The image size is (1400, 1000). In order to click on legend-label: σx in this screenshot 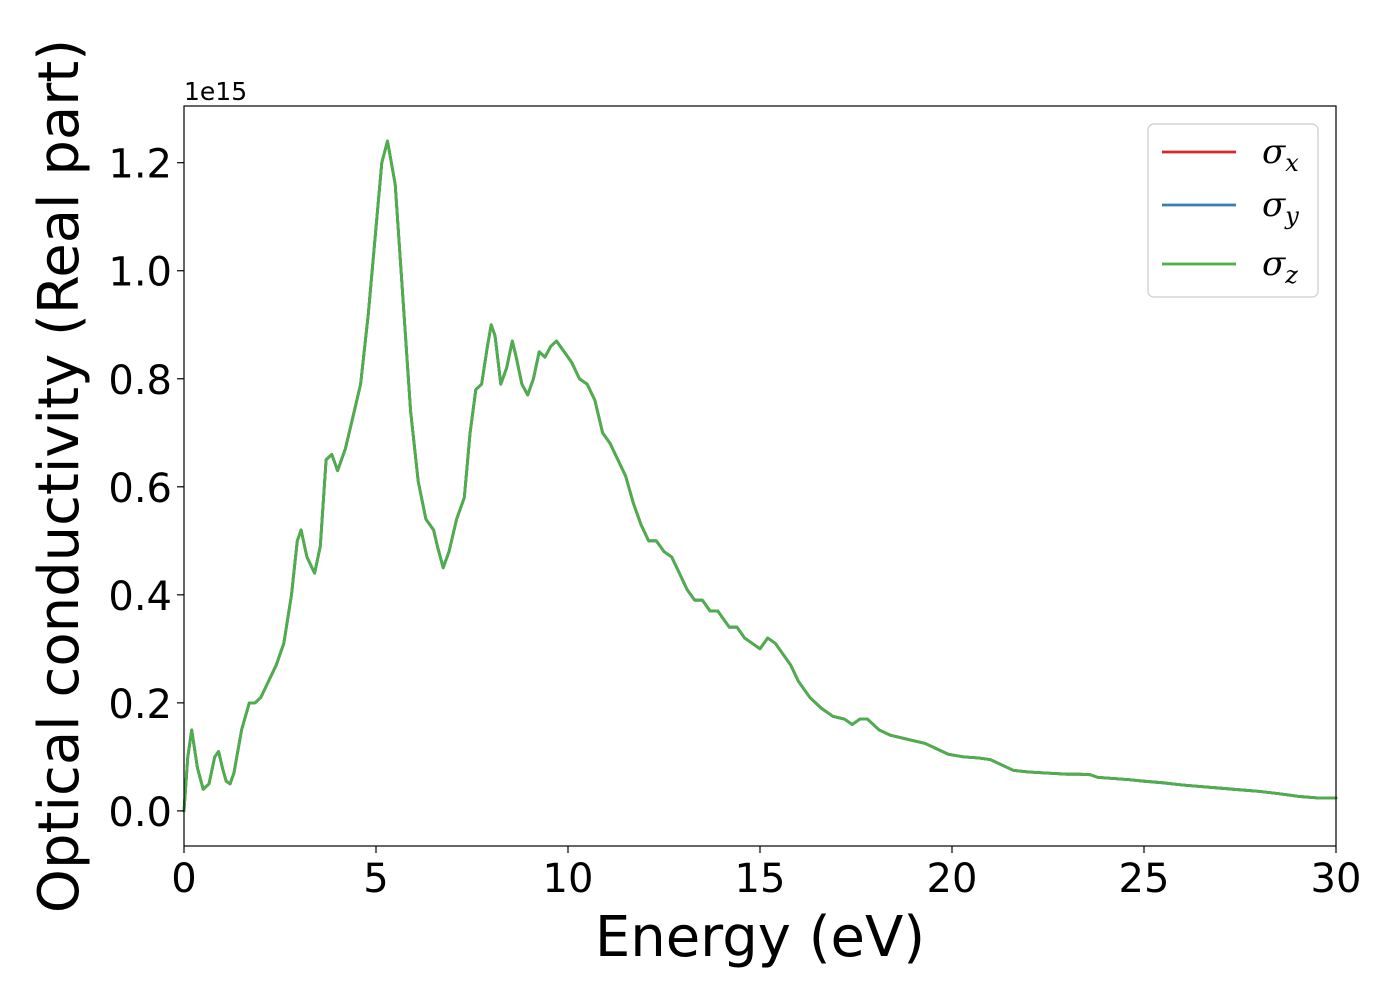, I will do `click(1280, 154)`.